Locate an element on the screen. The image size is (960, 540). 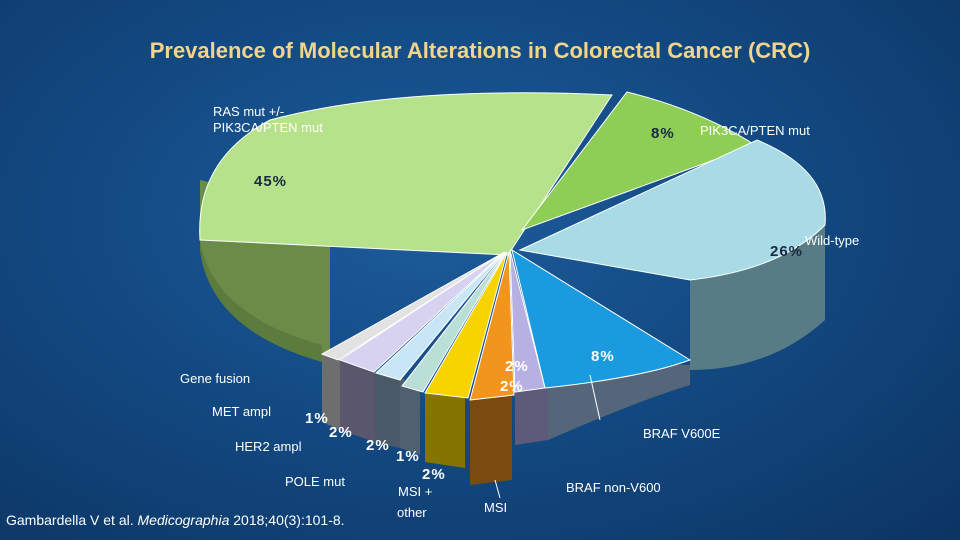
label-met: MET ampl is located at coordinates (241, 411).